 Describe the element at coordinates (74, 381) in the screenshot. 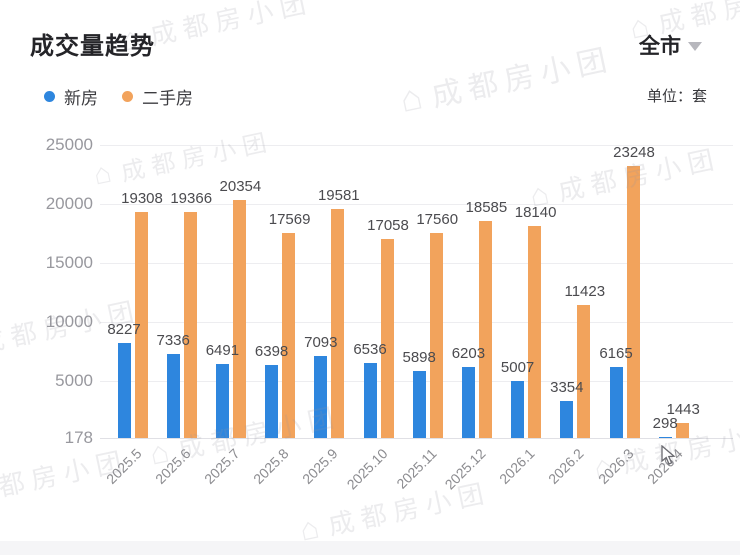

I see `y-axis-tick-label: 5000` at that location.